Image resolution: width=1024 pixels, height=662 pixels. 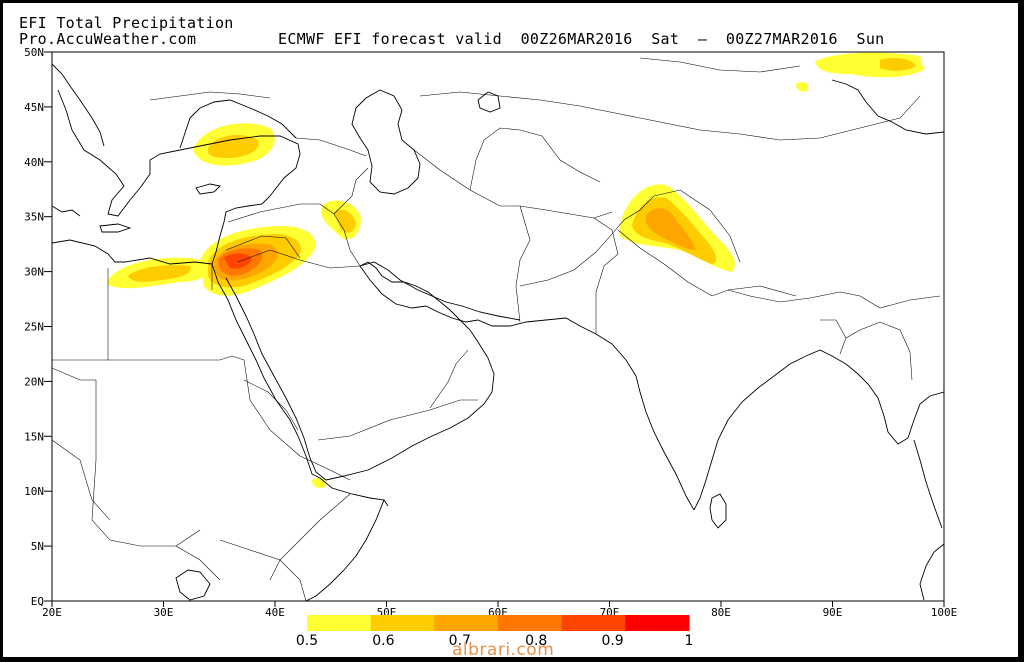 What do you see at coordinates (104, 153) in the screenshot?
I see `coast-greece` at bounding box center [104, 153].